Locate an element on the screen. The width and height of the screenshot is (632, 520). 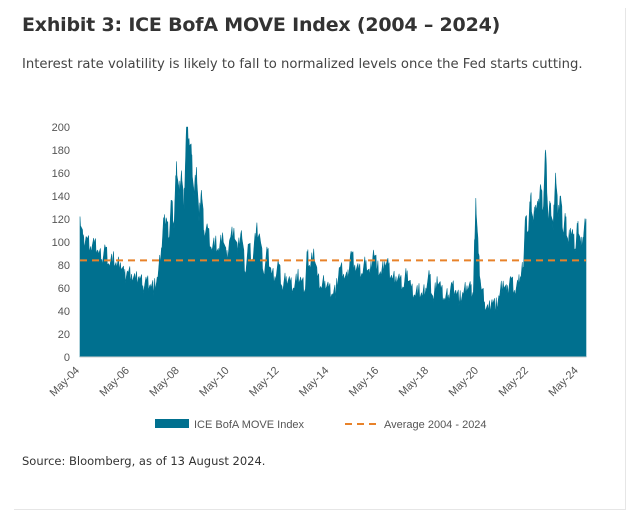
x-tick-label: May-08 is located at coordinates (164, 382).